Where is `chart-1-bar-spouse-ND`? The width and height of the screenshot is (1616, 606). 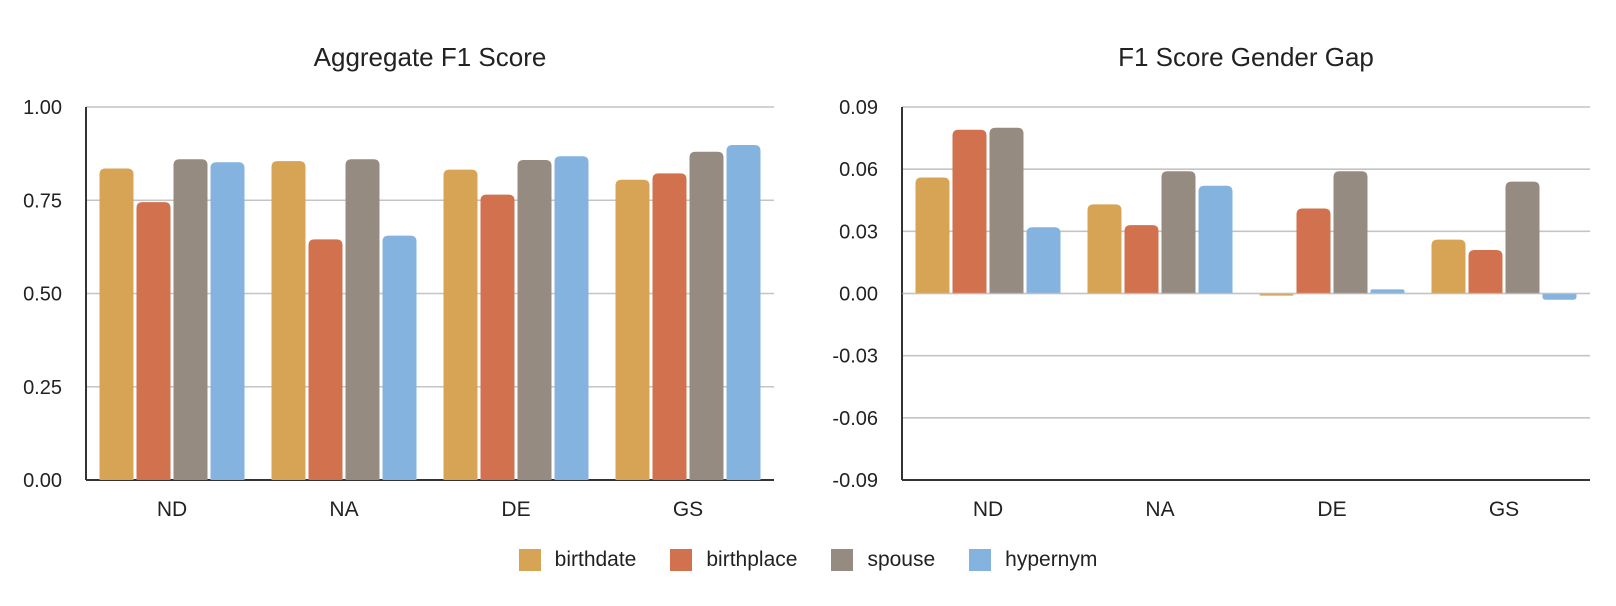 chart-1-bar-spouse-ND is located at coordinates (190, 319).